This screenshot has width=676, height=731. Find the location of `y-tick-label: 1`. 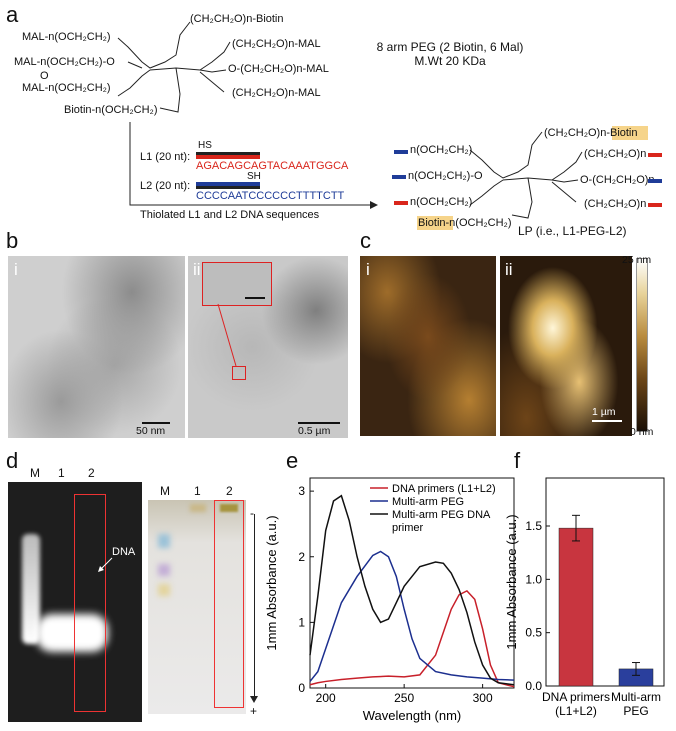

y-tick-label: 1 is located at coordinates (301, 622).